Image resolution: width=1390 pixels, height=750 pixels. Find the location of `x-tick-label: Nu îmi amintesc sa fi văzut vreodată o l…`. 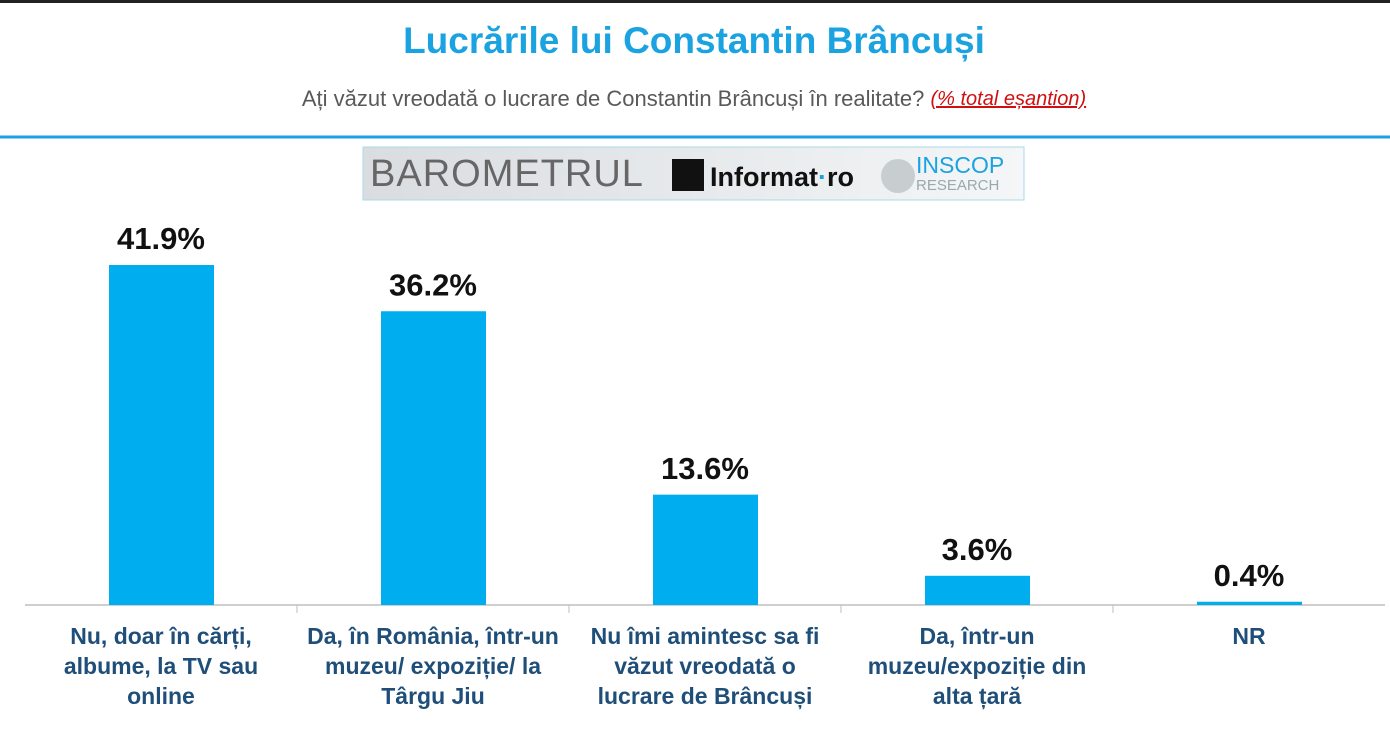

x-tick-label: Nu îmi amintesc sa fi văzut vreodată o l… is located at coordinates (705, 666).